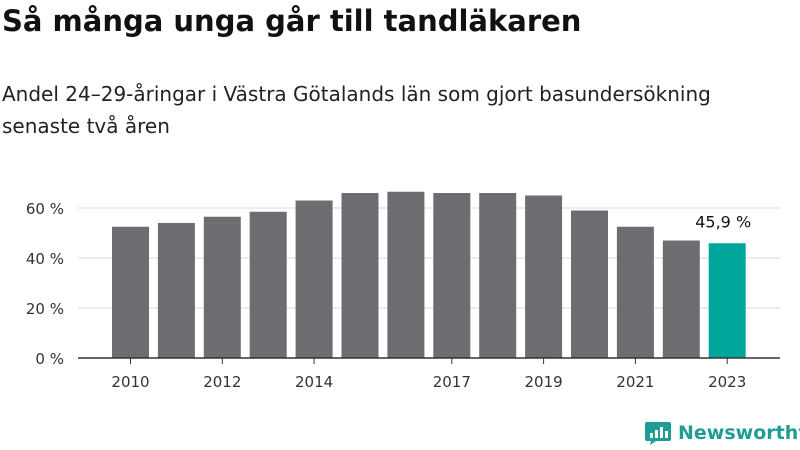  What do you see at coordinates (739, 433) in the screenshot?
I see `logo-text: Newsworthy` at bounding box center [739, 433].